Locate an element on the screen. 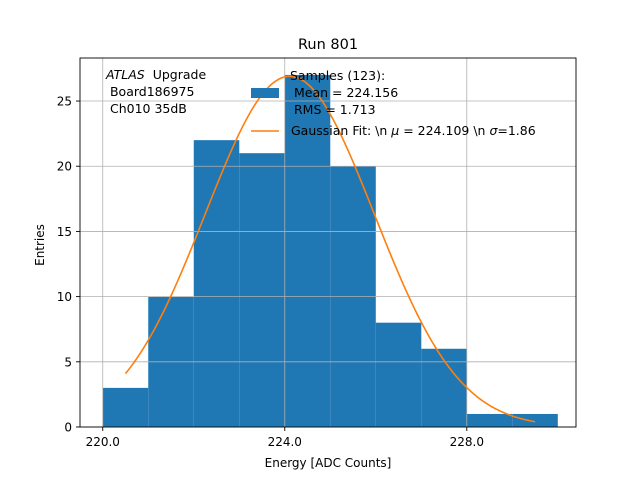 The height and width of the screenshot is (485, 640). x-tick-label-2: 228.0 is located at coordinates (467, 442).